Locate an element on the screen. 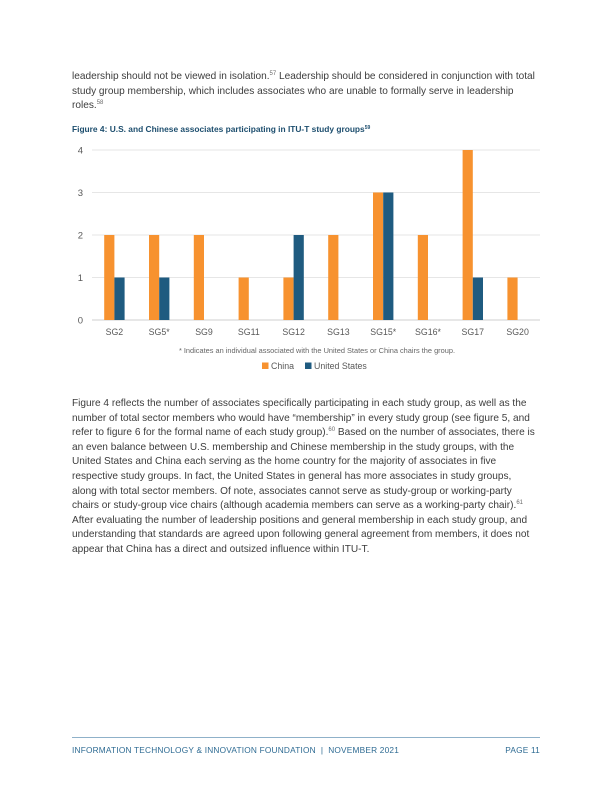 The height and width of the screenshot is (792, 612). endnote-ref-57: 57 is located at coordinates (273, 74).